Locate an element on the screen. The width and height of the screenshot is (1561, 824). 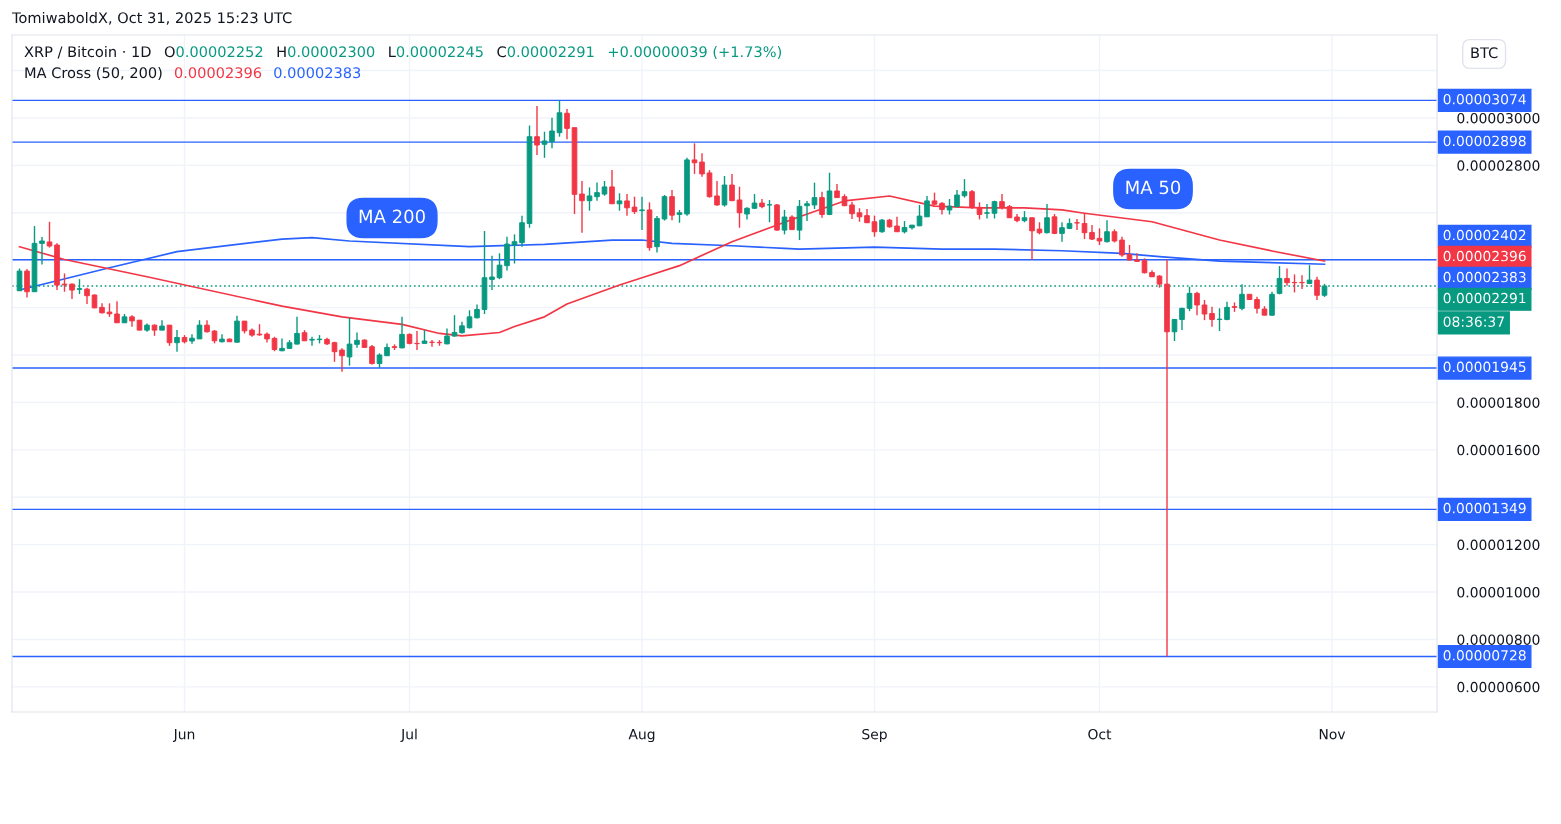
ref-line-label: 0.00002402 is located at coordinates (1484, 235).